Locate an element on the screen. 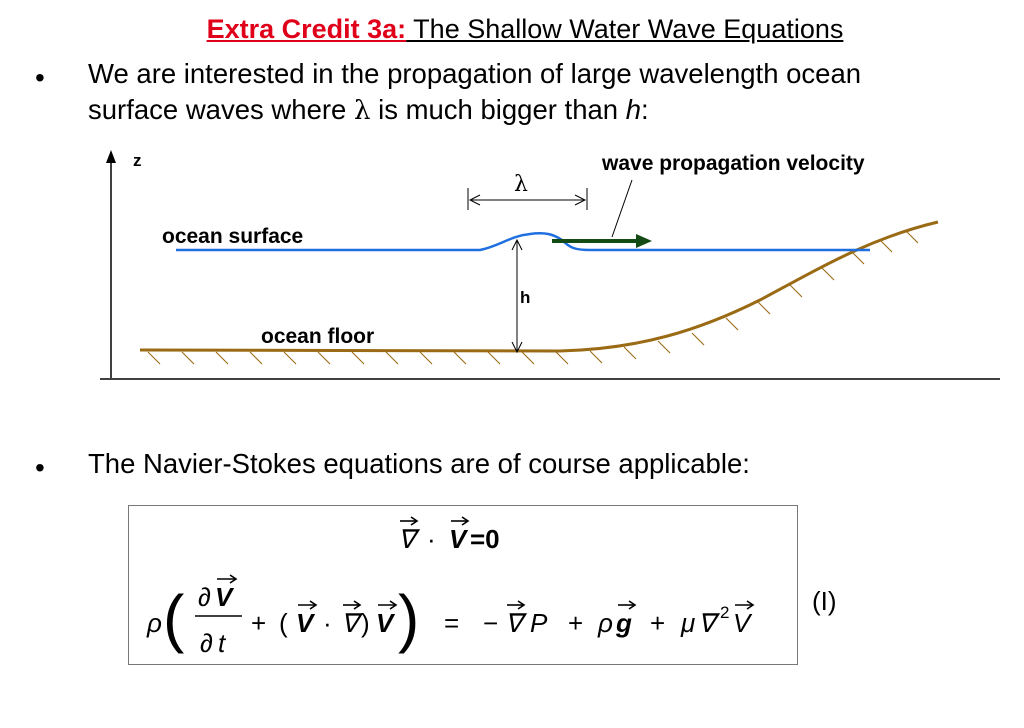 This screenshot has width=1024, height=728. ocean-floor-hatching is located at coordinates (533, 297).